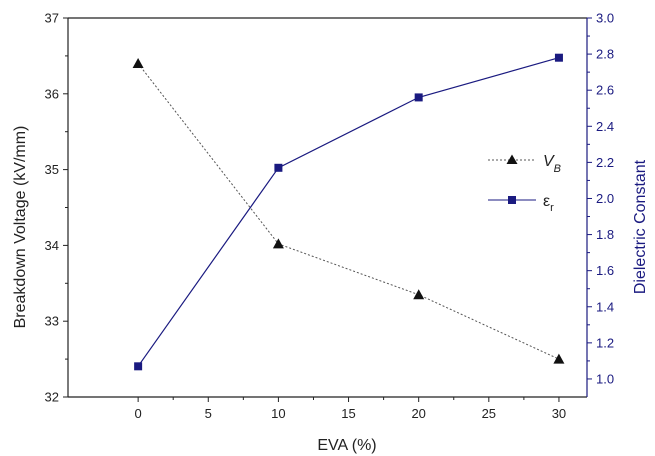 Image resolution: width=655 pixels, height=456 pixels. I want to click on y-left-tick-label: 36, so click(52, 93).